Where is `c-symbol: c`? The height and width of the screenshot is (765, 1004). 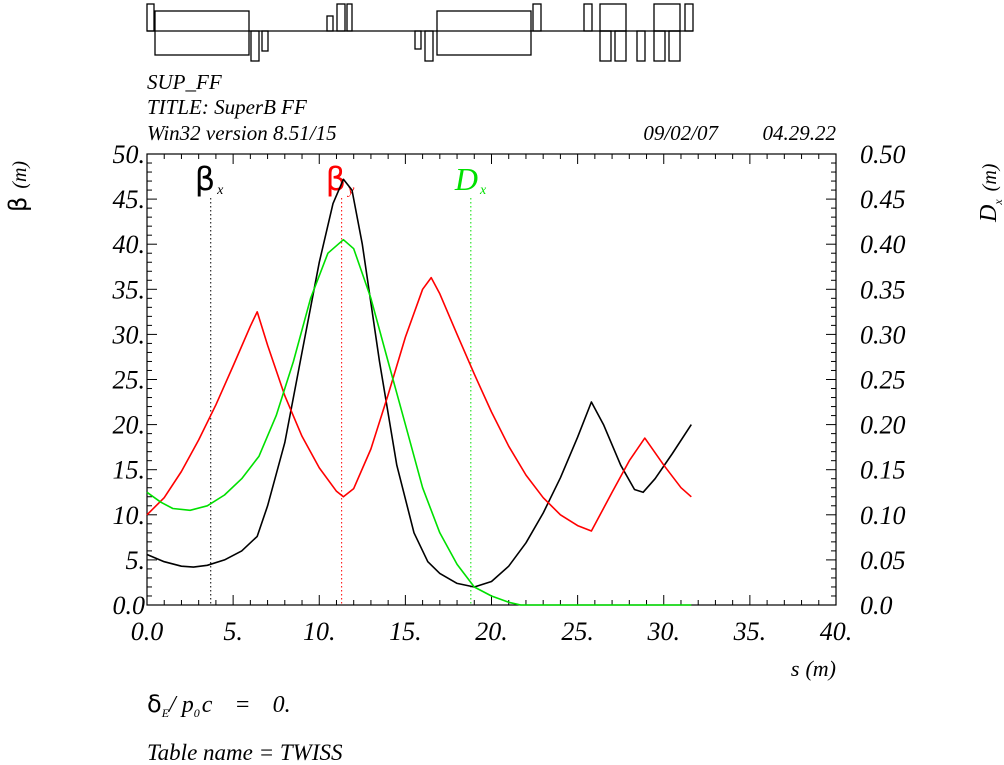
c-symbol: c is located at coordinates (207, 705).